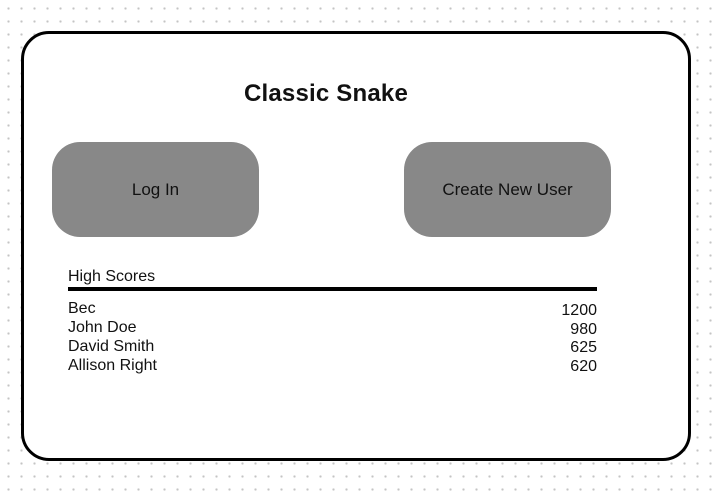 Image resolution: width=715 pixels, height=495 pixels. I want to click on create-new-user-button: Create New User, so click(507, 189).